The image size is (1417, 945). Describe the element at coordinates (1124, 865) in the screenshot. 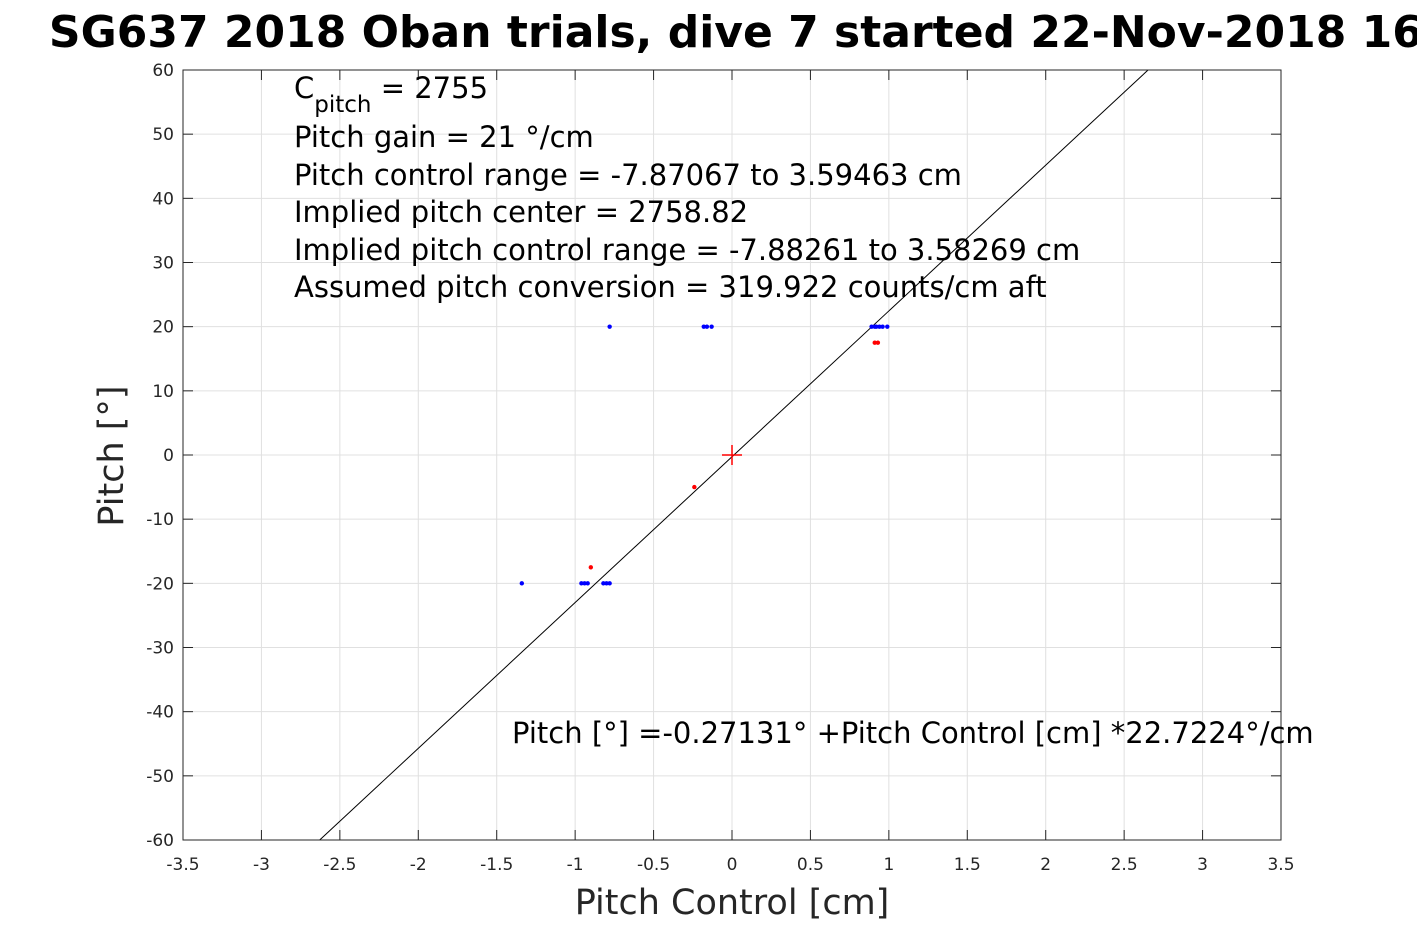

I see `x-tick-label: 2.5` at that location.